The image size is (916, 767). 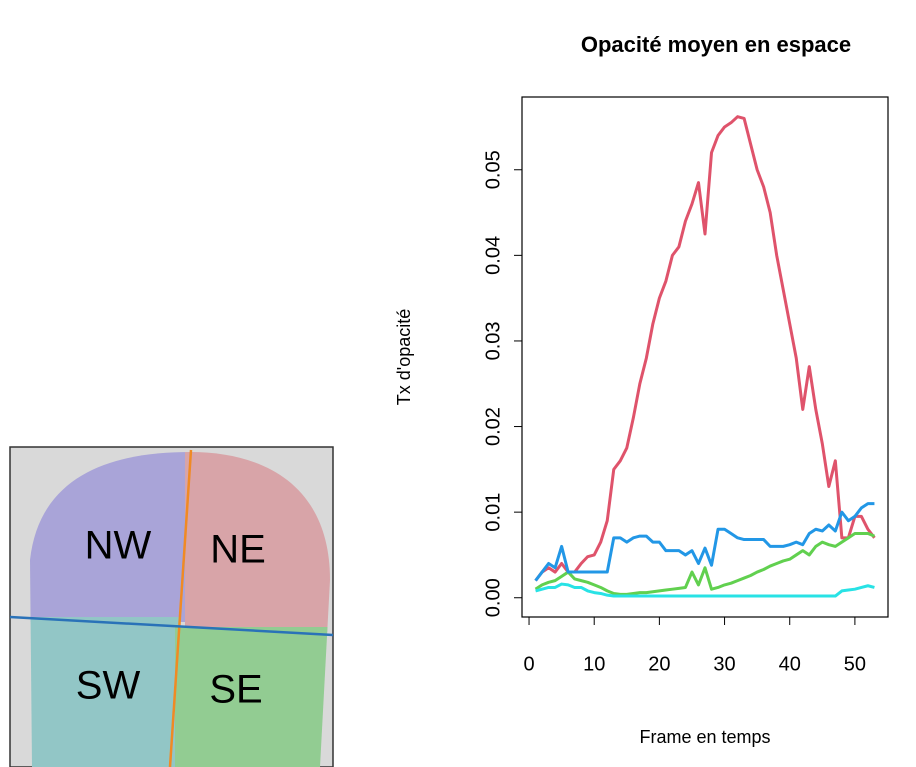 What do you see at coordinates (659, 664) in the screenshot?
I see `x-tick-label: 20` at bounding box center [659, 664].